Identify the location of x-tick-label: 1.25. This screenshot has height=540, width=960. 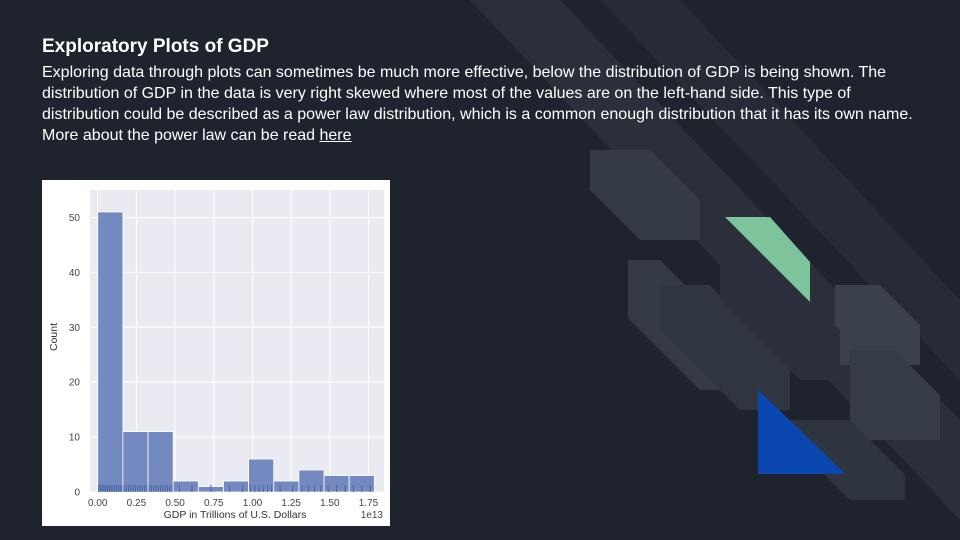
(291, 503).